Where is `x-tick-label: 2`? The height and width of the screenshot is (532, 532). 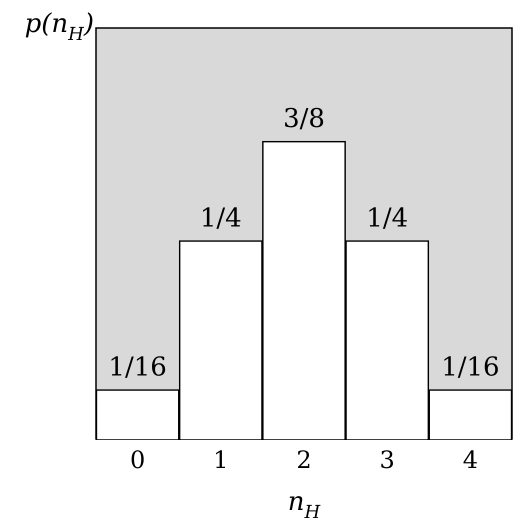 x-tick-label: 2 is located at coordinates (304, 460).